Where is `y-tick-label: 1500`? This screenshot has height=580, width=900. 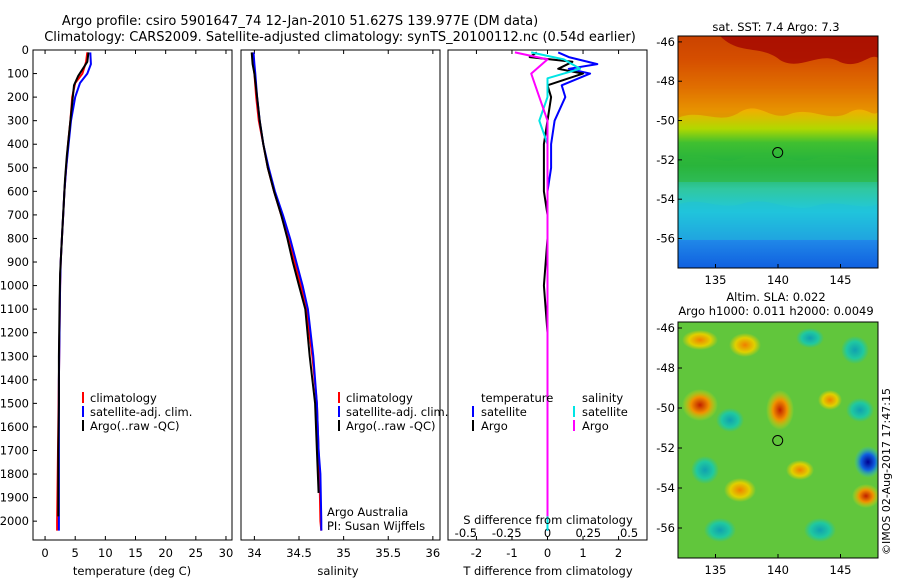 y-tick-label: 1500 is located at coordinates (14, 403).